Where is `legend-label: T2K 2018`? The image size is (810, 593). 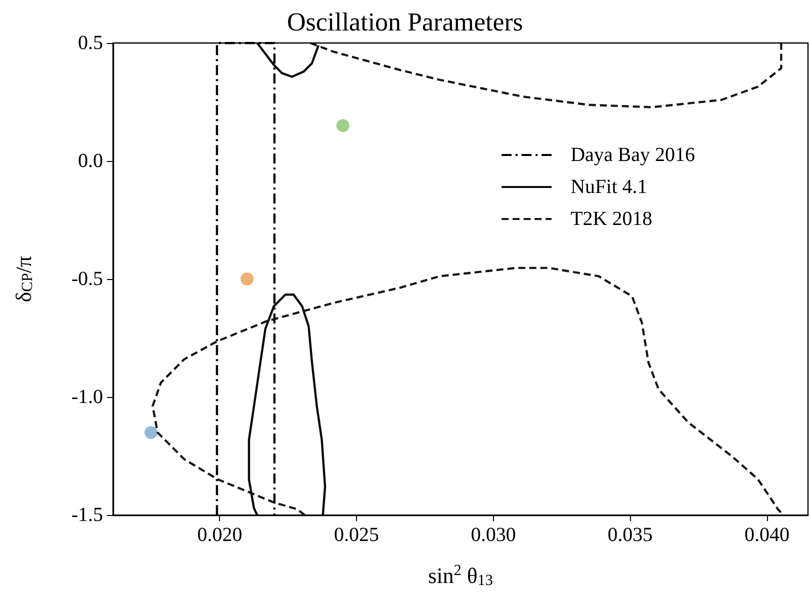 legend-label: T2K 2018 is located at coordinates (611, 219).